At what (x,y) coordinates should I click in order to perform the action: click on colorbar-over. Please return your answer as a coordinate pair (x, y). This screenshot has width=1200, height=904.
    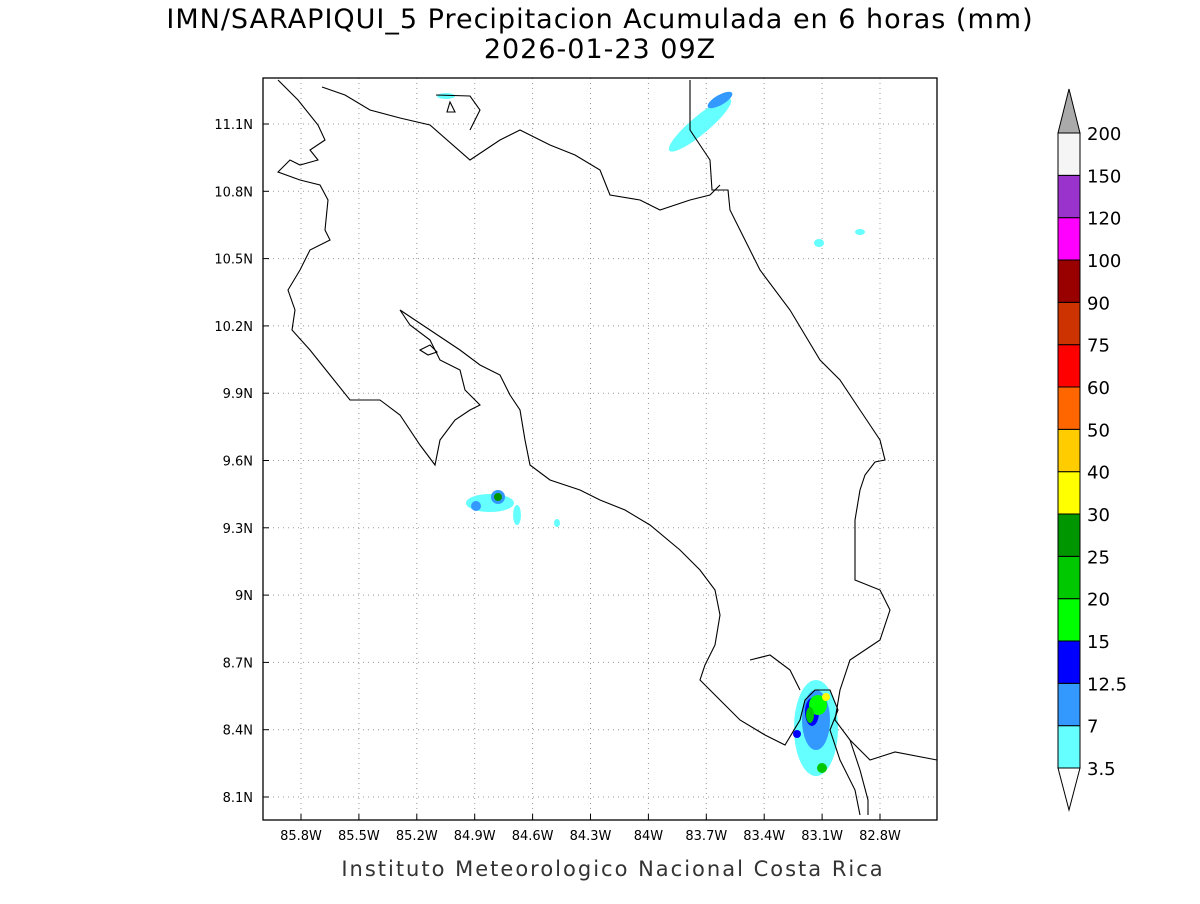
    Looking at the image, I should click on (1069, 111).